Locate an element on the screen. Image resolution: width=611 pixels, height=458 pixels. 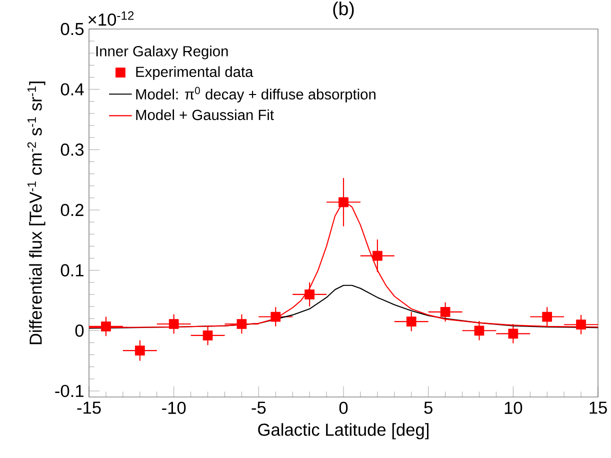
x-tick-label: 0 is located at coordinates (343, 408).